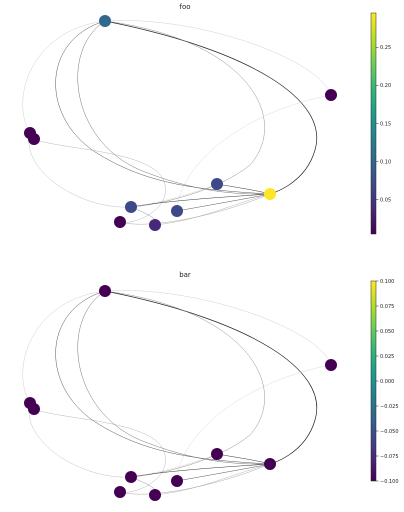  Describe the element at coordinates (385, 201) in the screenshot. I see `colorbar-tick-label: 0.05` at that location.